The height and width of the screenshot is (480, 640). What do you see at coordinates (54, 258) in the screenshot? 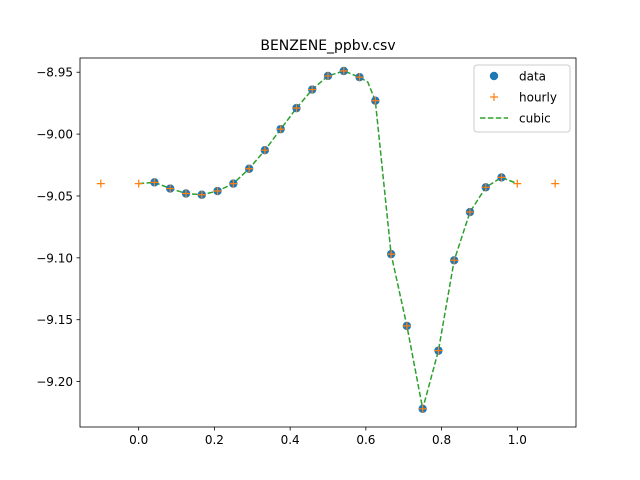
I see `y-tick-label: −9.10` at bounding box center [54, 258].